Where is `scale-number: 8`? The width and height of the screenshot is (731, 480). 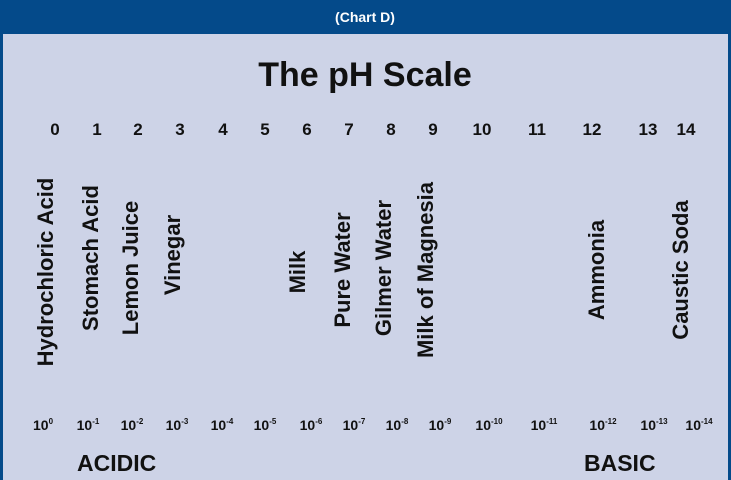
scale-number: 8 is located at coordinates (390, 129).